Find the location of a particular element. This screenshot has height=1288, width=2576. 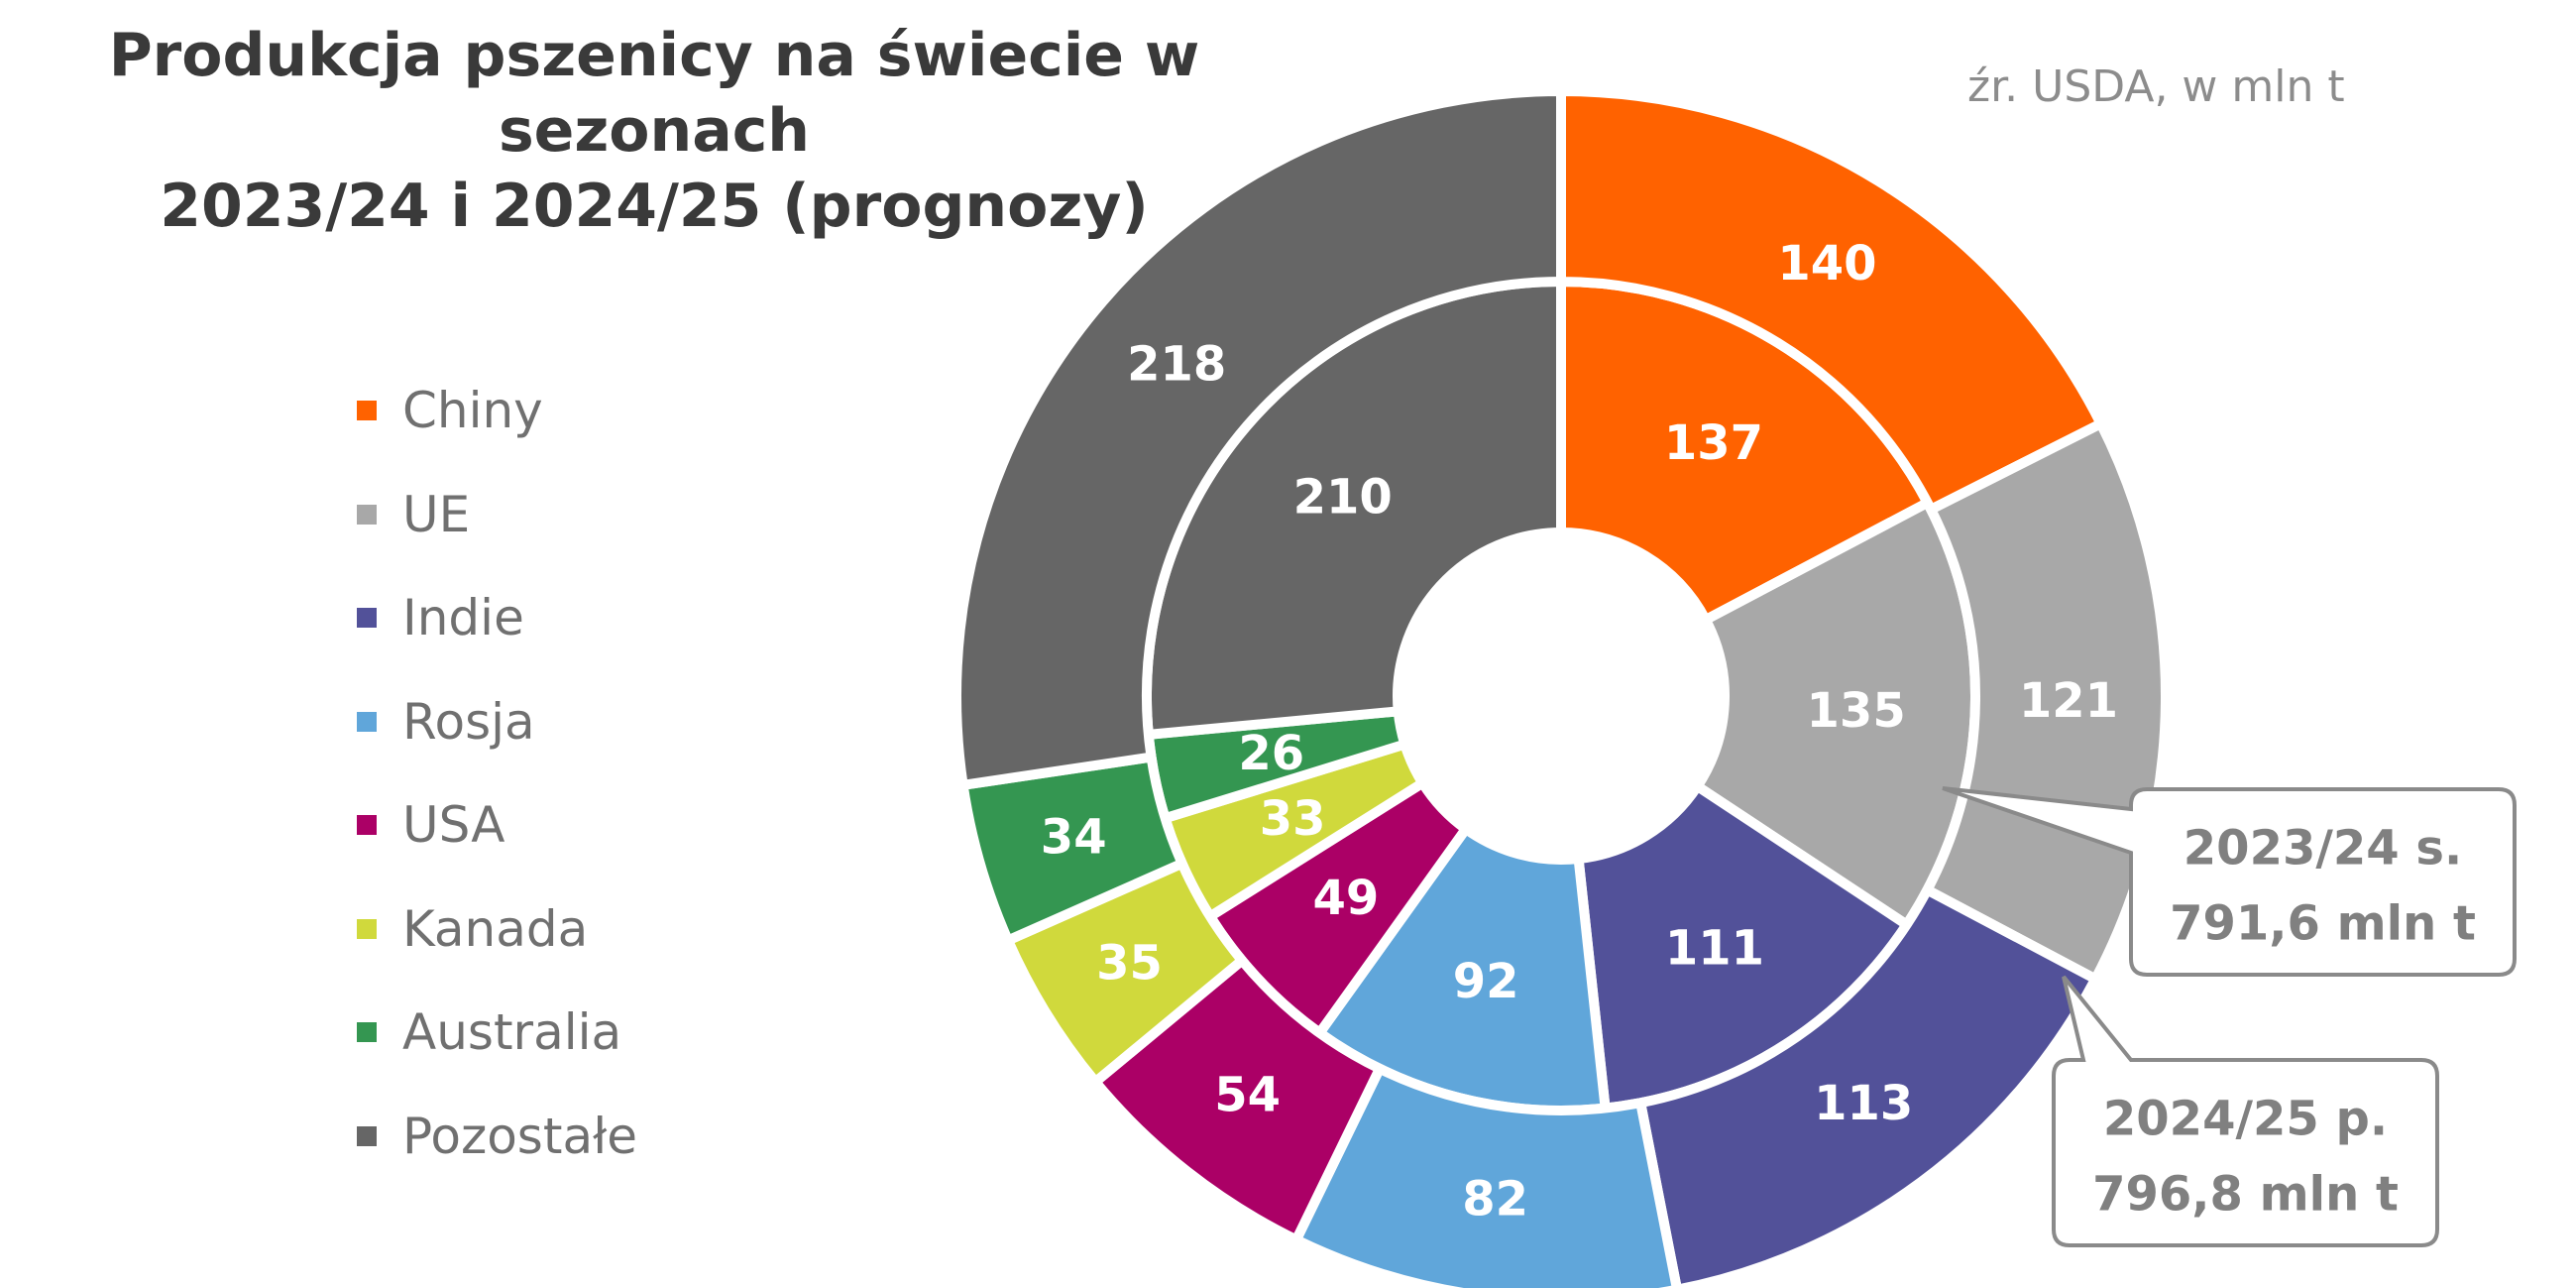

callout-inner: 2023/24 s. 791,6 mln t is located at coordinates (2229, 882).